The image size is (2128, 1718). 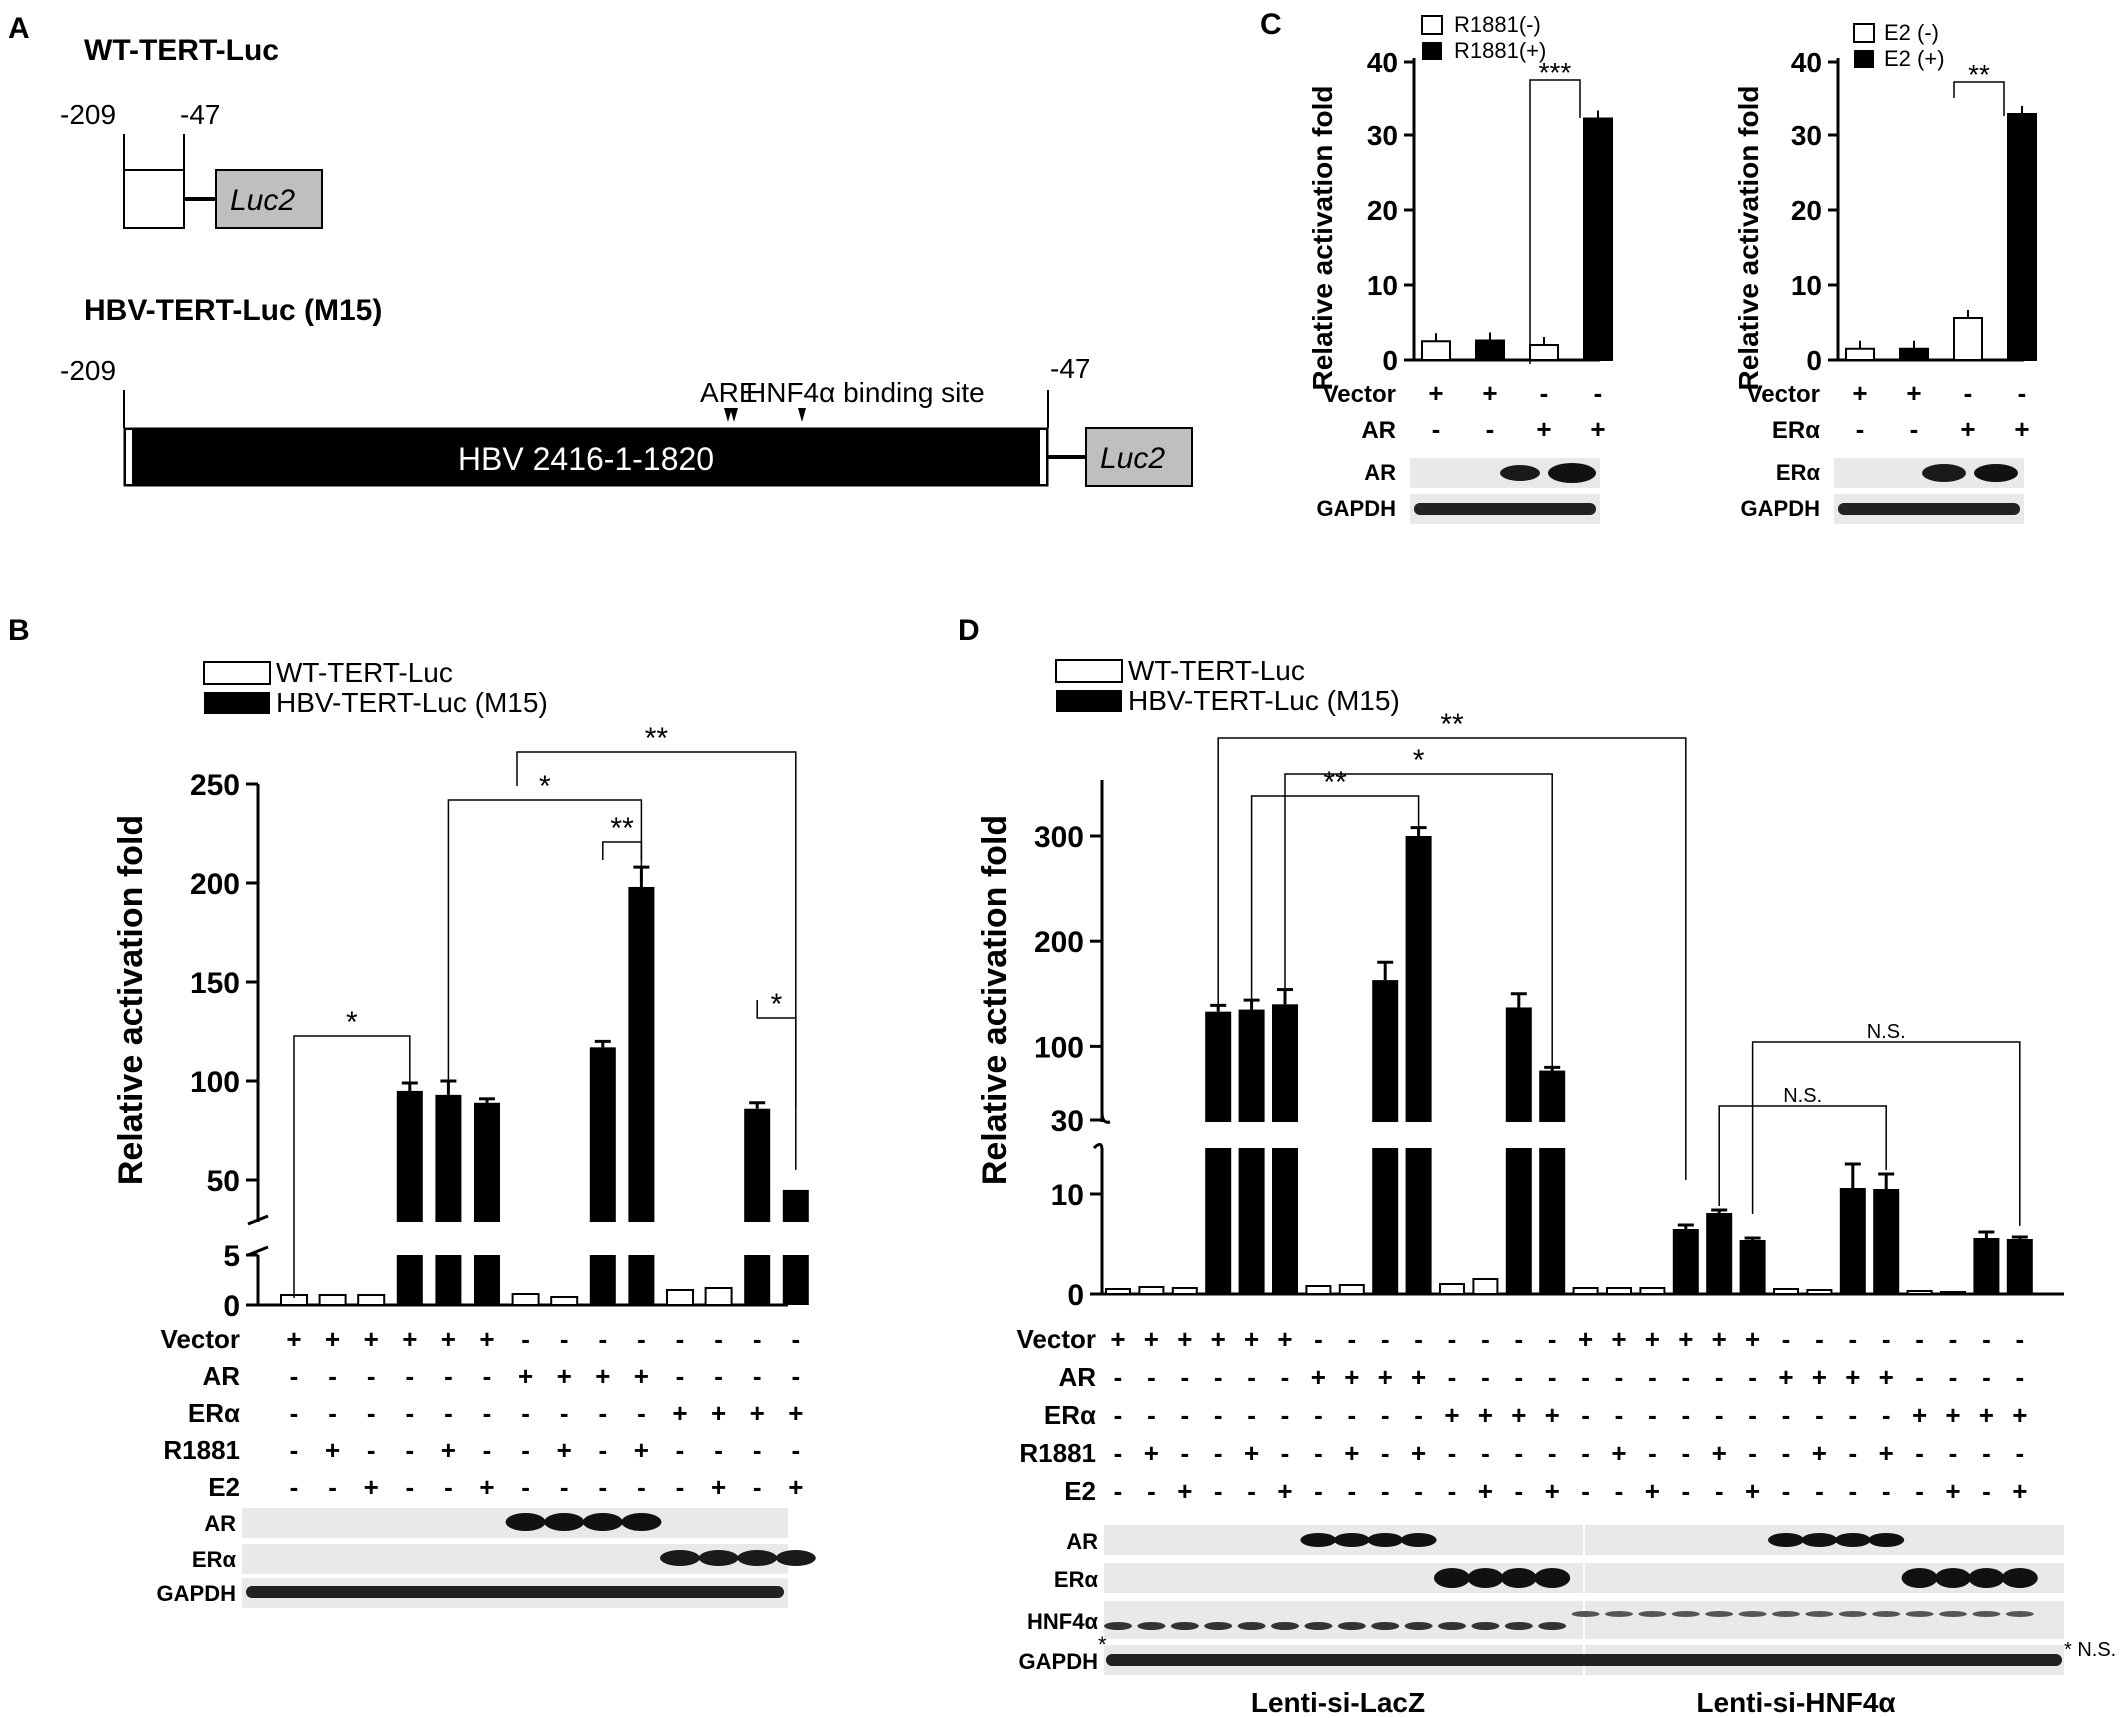 I want to click on panel-b-blots: AR ERα GAPDH, so click(x=486, y=1558).